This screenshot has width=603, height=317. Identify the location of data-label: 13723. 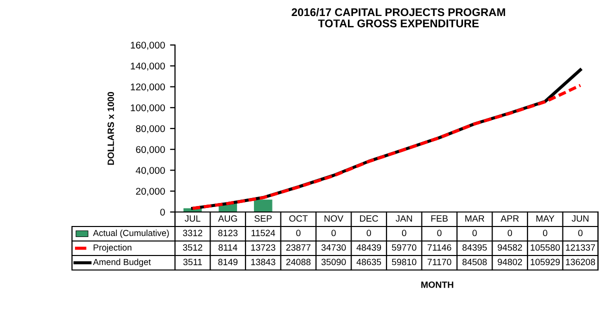
(263, 247).